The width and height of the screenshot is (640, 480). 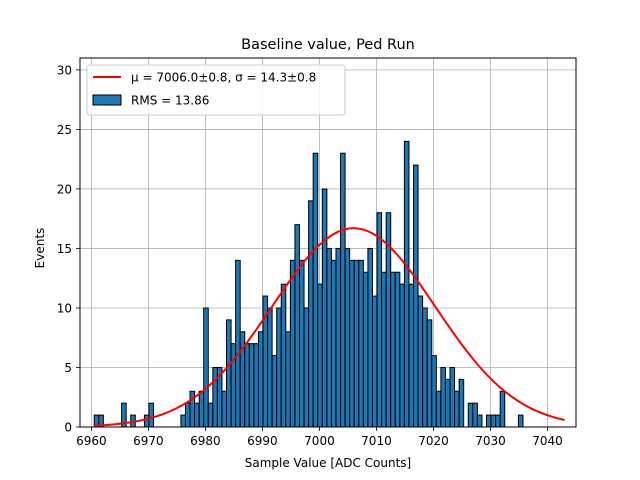 I want to click on x-tick-label: 7000, so click(x=319, y=441).